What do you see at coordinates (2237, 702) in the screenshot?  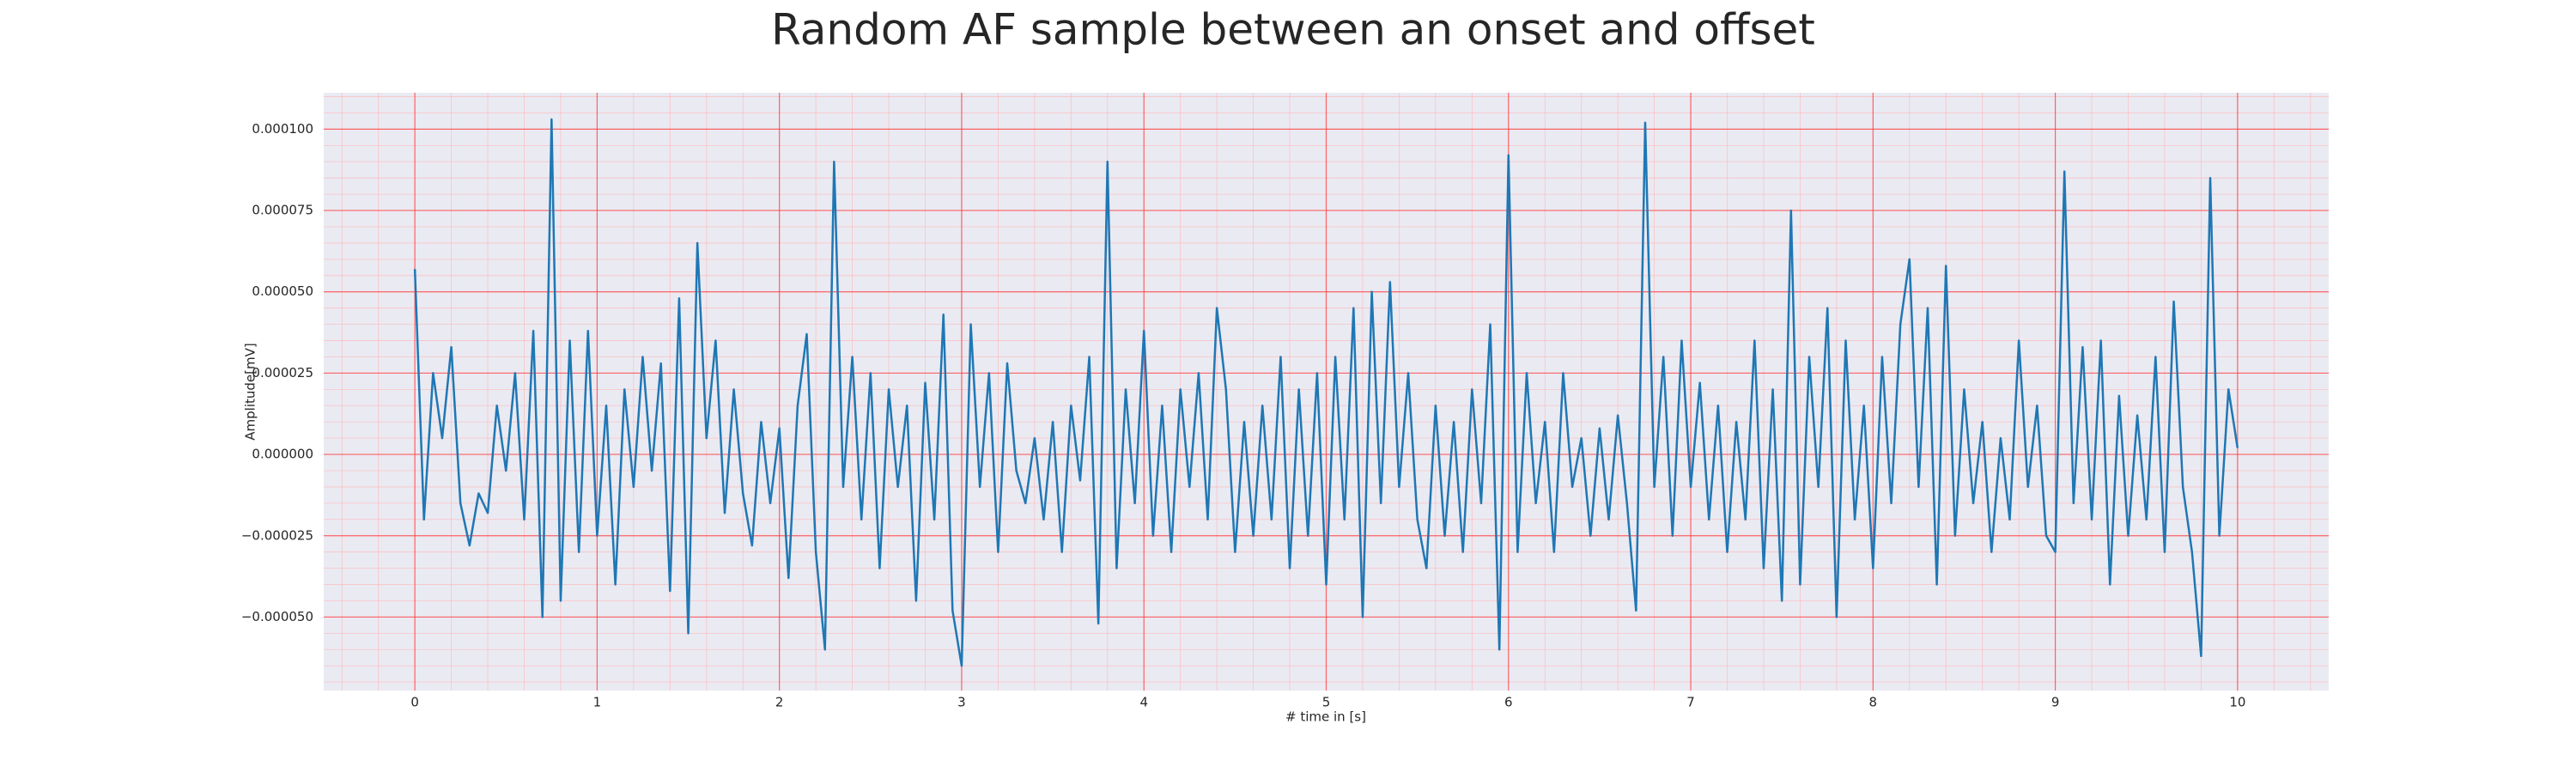 I see `x-tick-label: 10` at bounding box center [2237, 702].